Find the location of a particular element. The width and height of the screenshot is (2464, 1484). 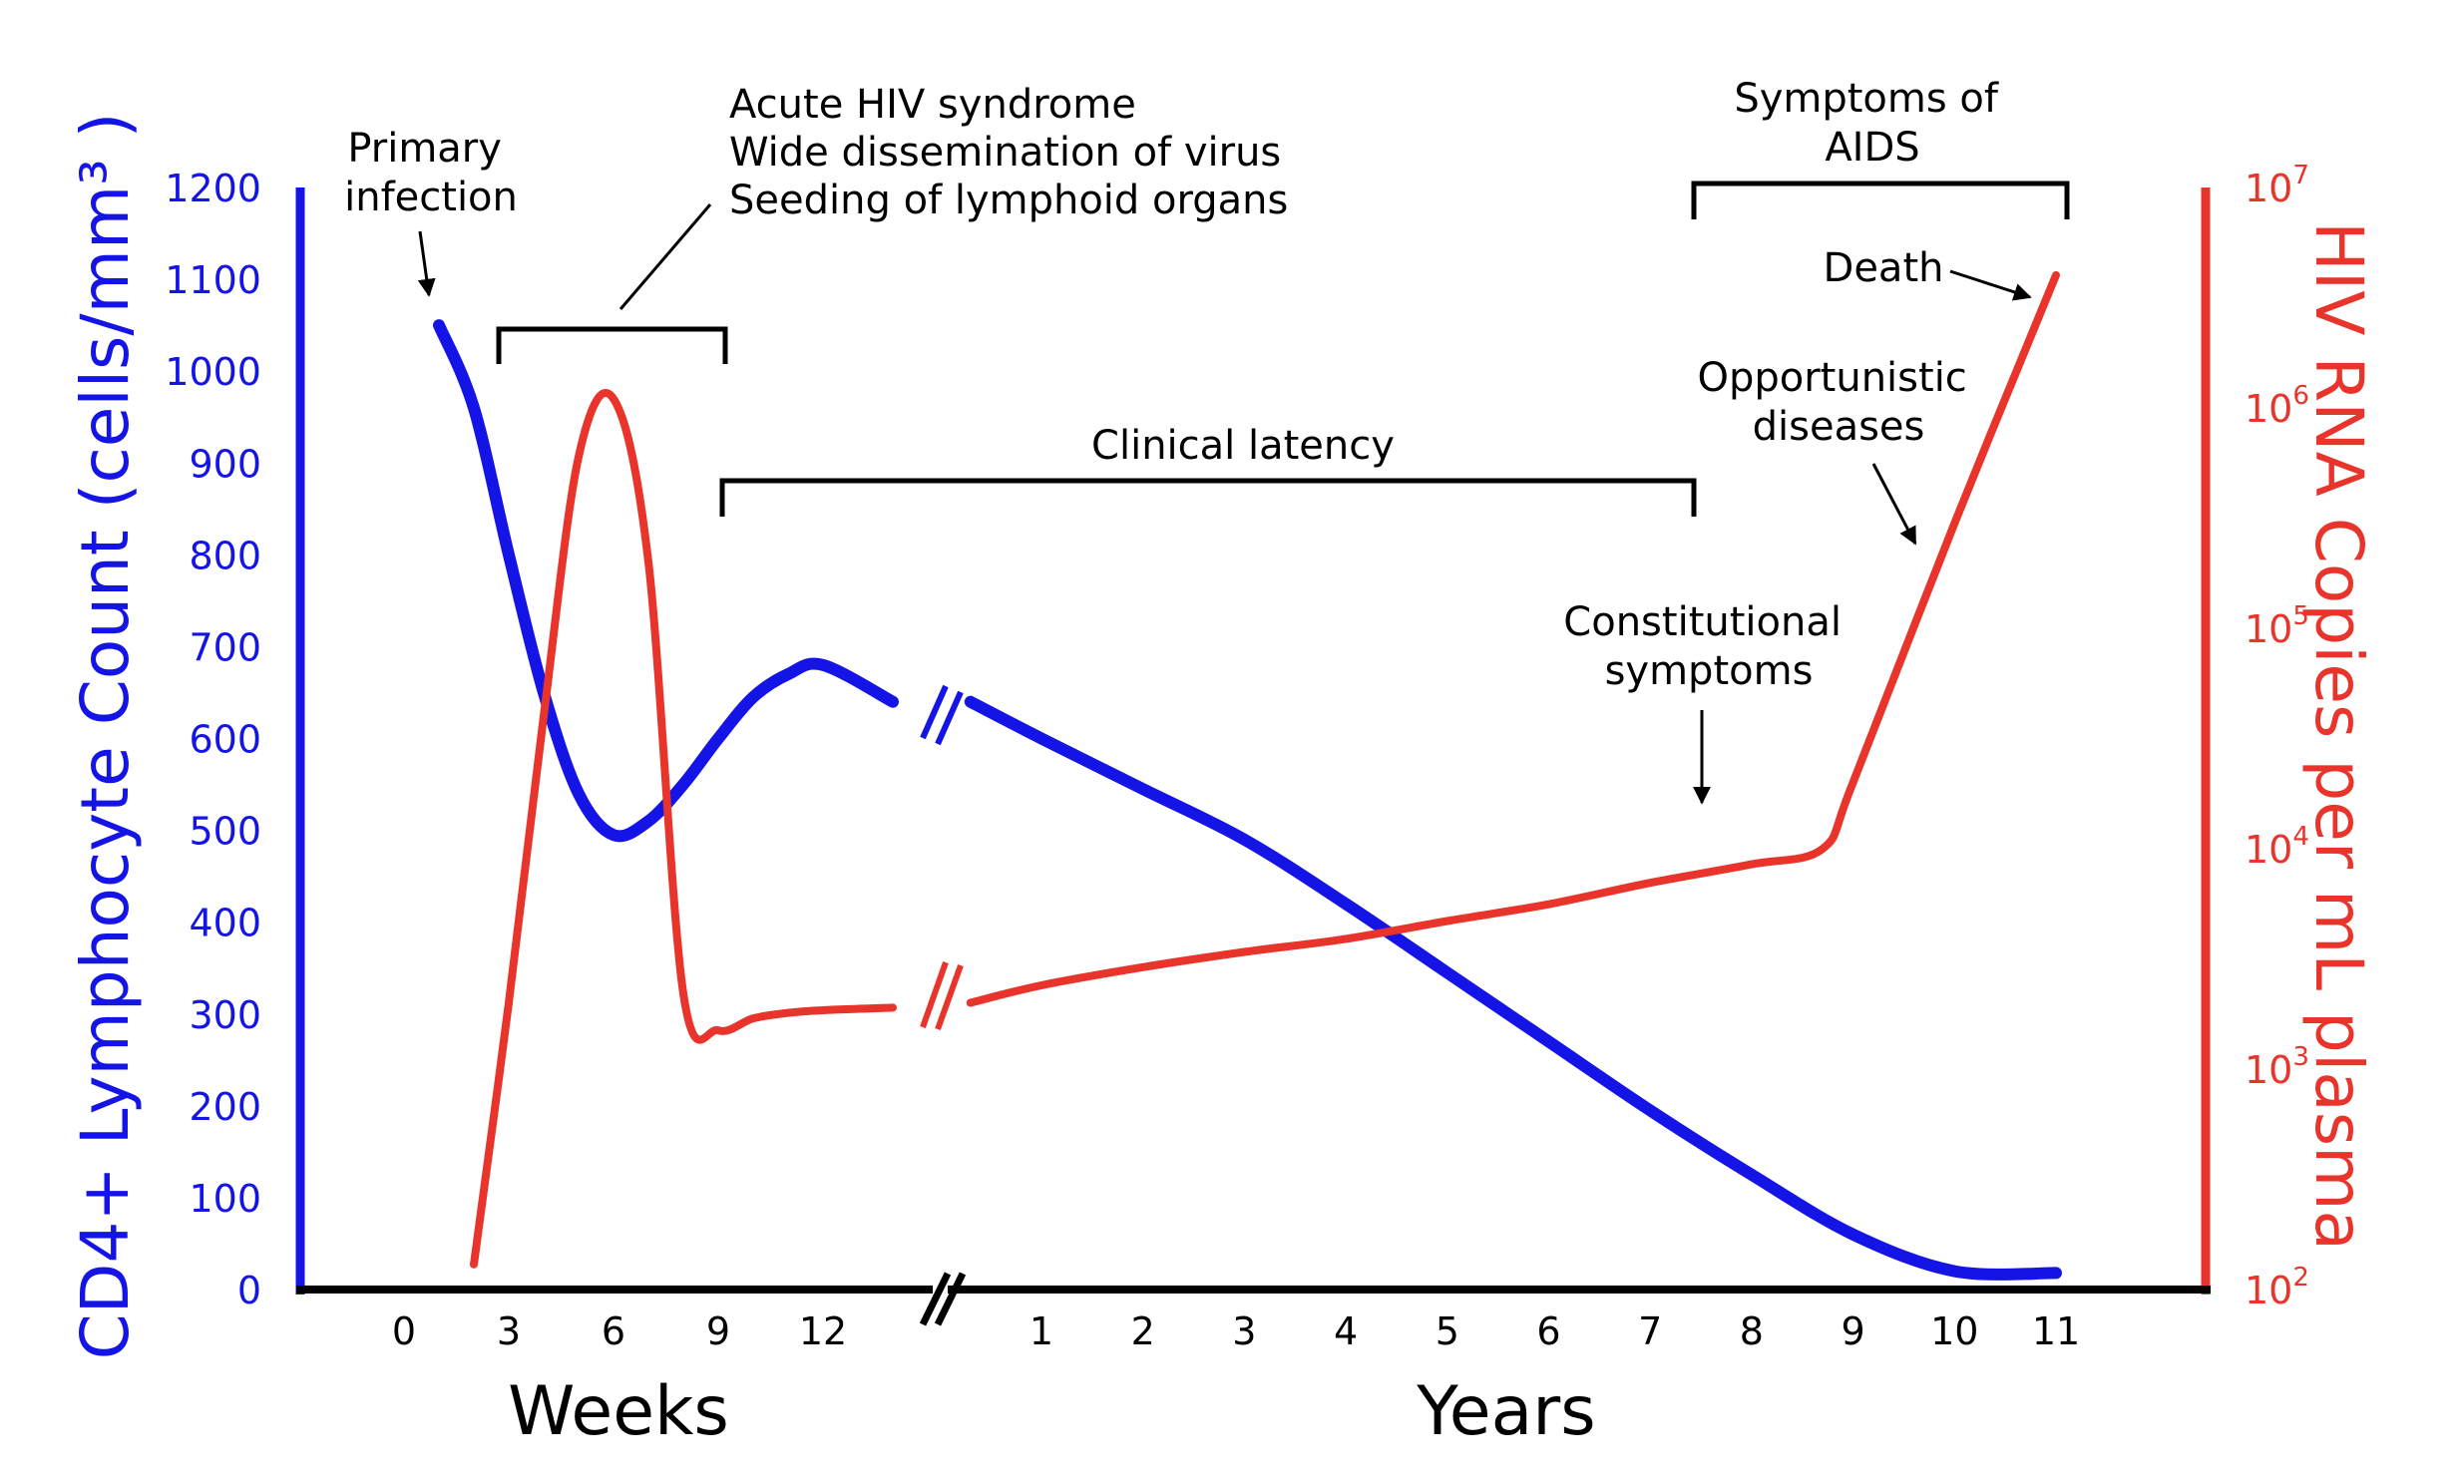

symptoms-aids-bracket is located at coordinates (1880, 200).